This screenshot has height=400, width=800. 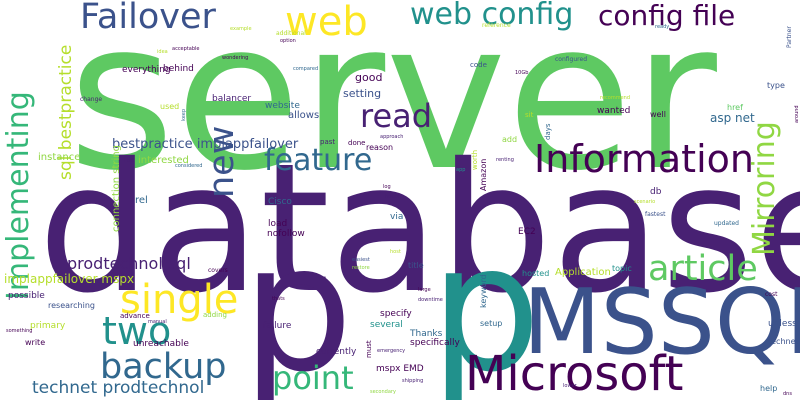 I want to click on cloud-word: article, so click(x=703, y=269).